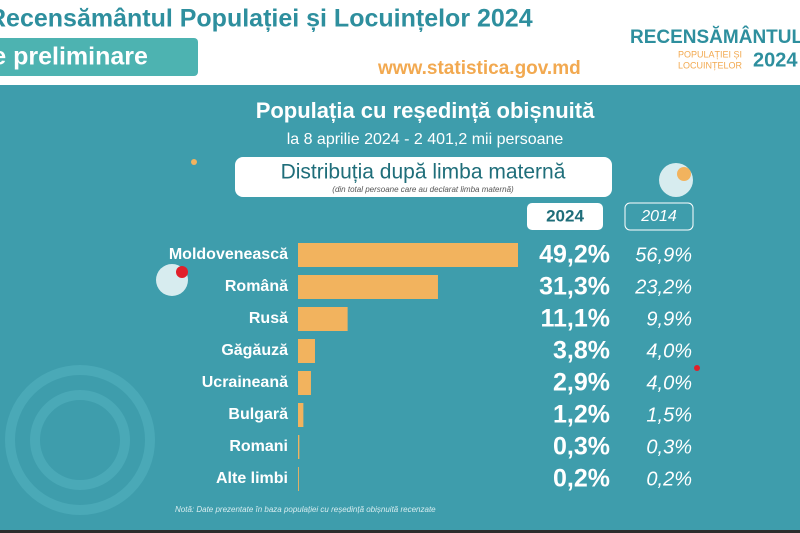  Describe the element at coordinates (663, 287) in the screenshot. I see `value-label-2014: 23,2%` at that location.